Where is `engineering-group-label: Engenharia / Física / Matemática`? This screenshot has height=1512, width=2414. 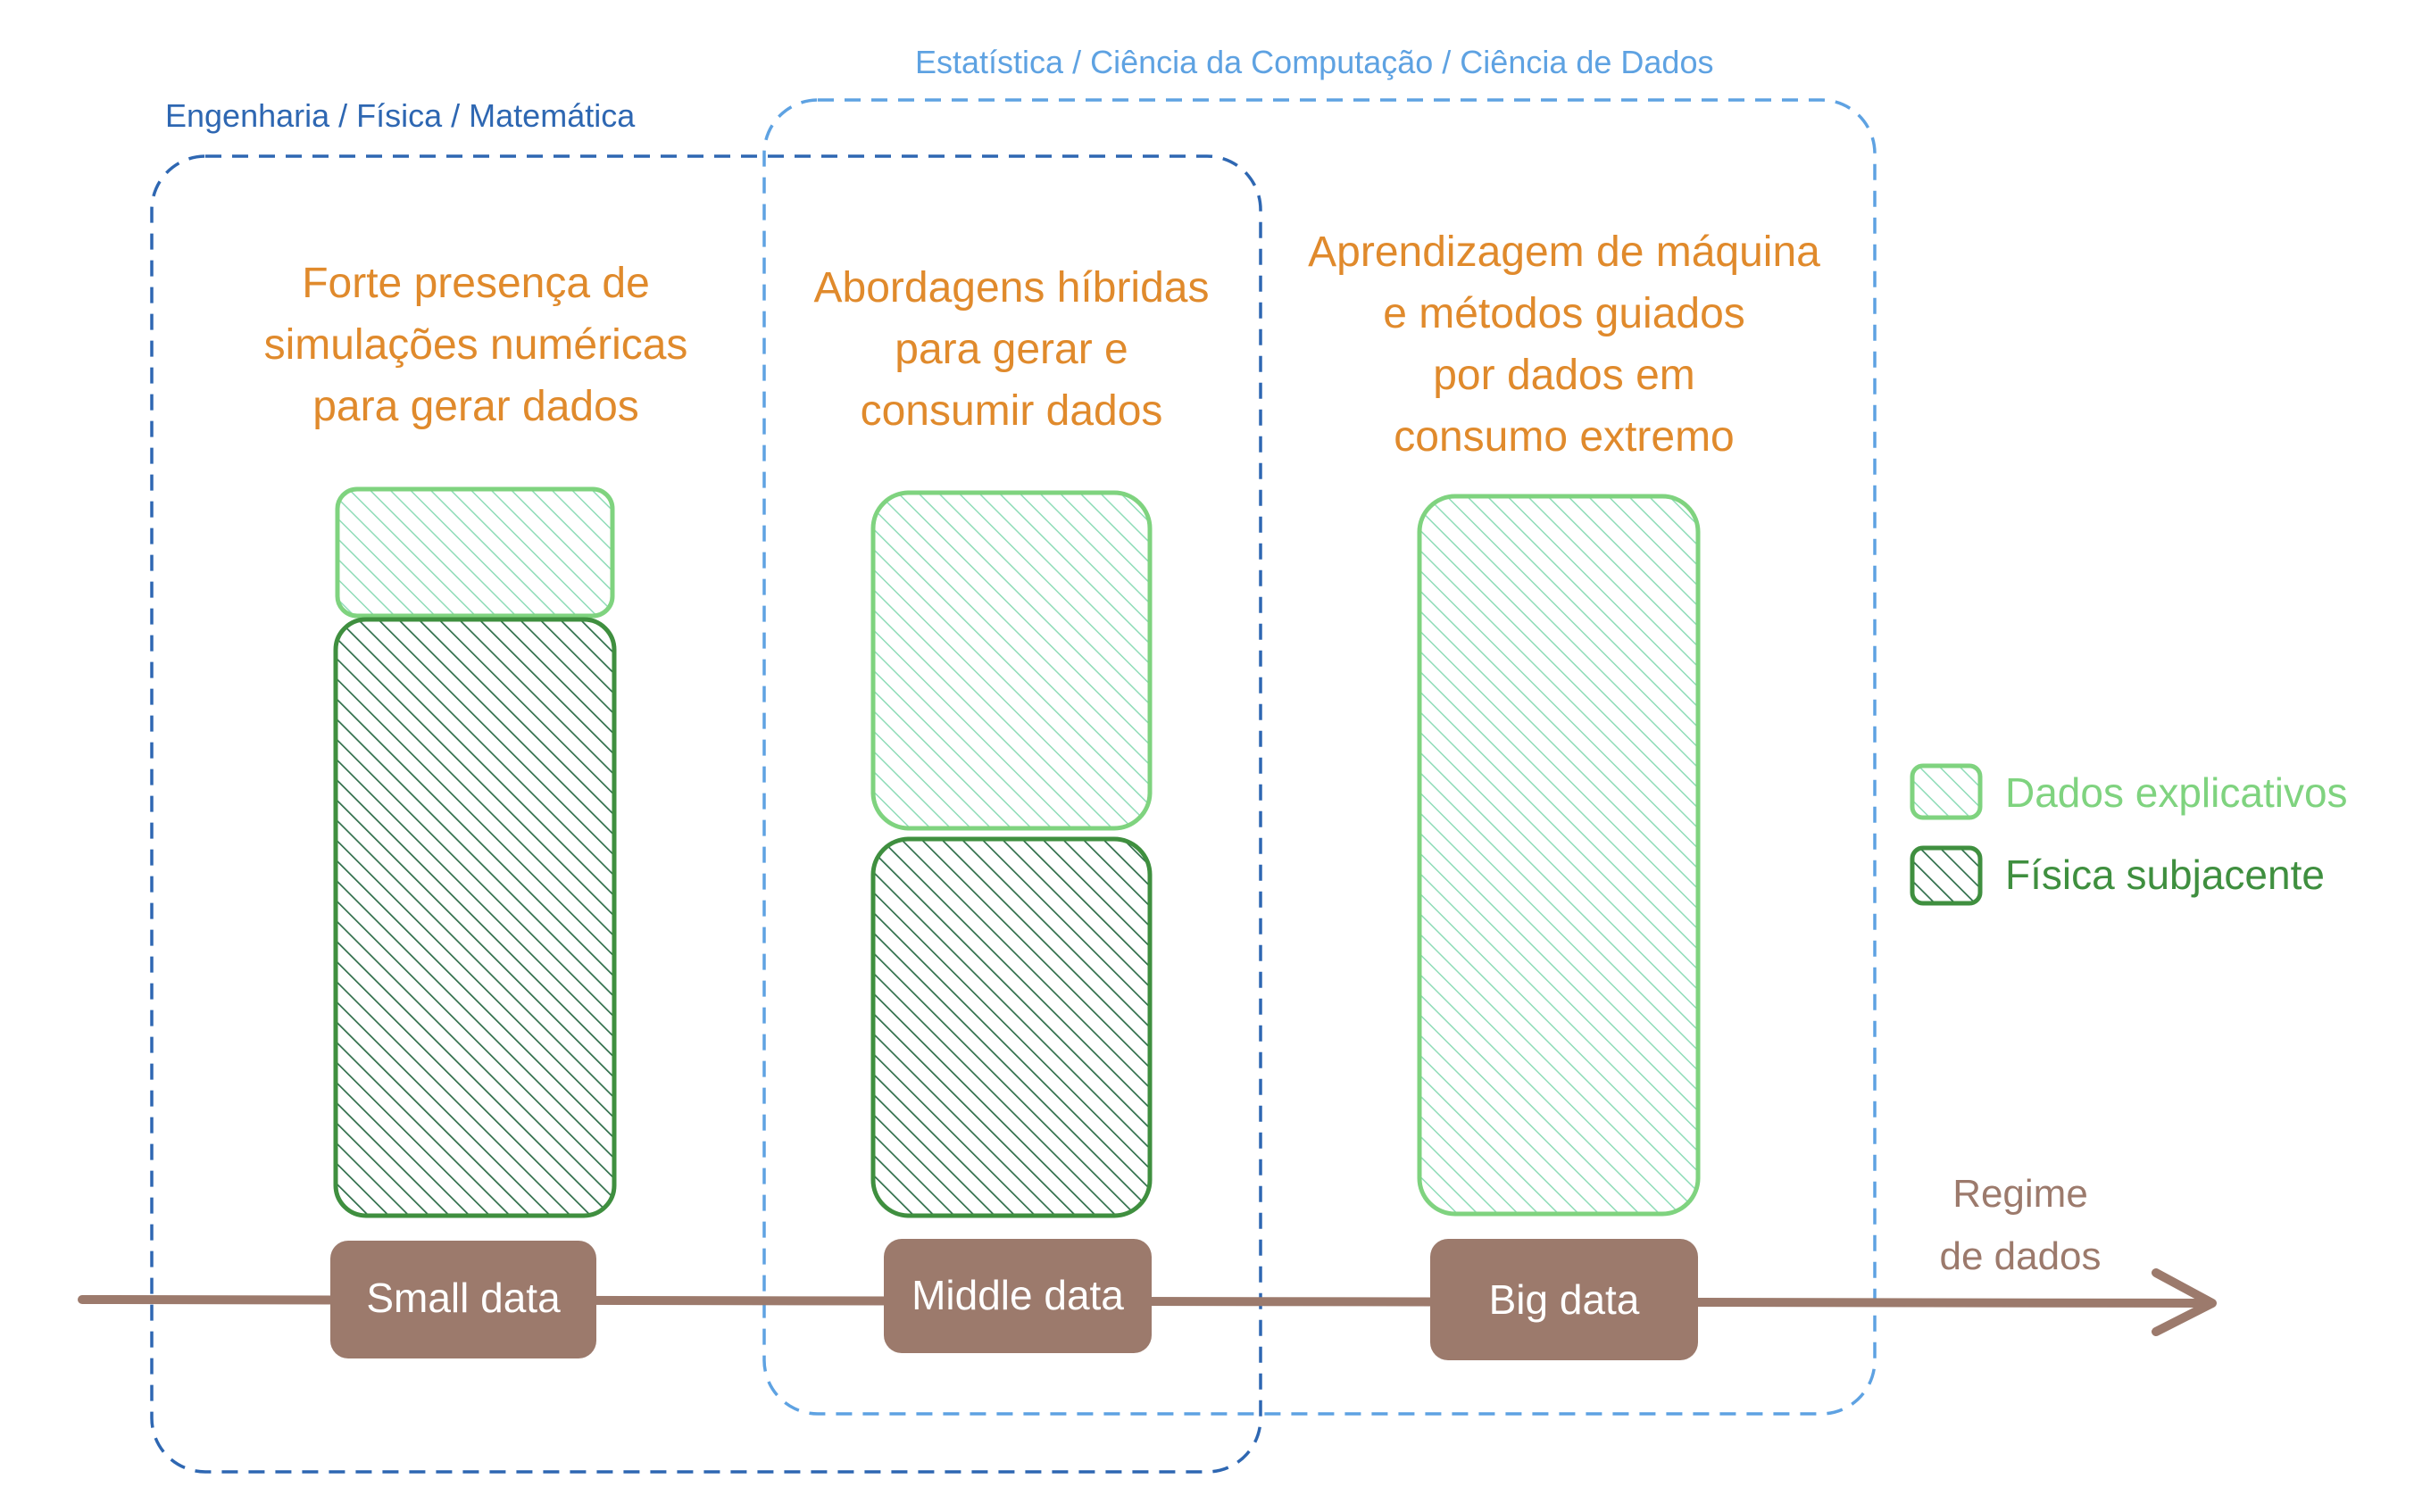
engineering-group-label: Engenharia / Física / Matemática is located at coordinates (400, 116).